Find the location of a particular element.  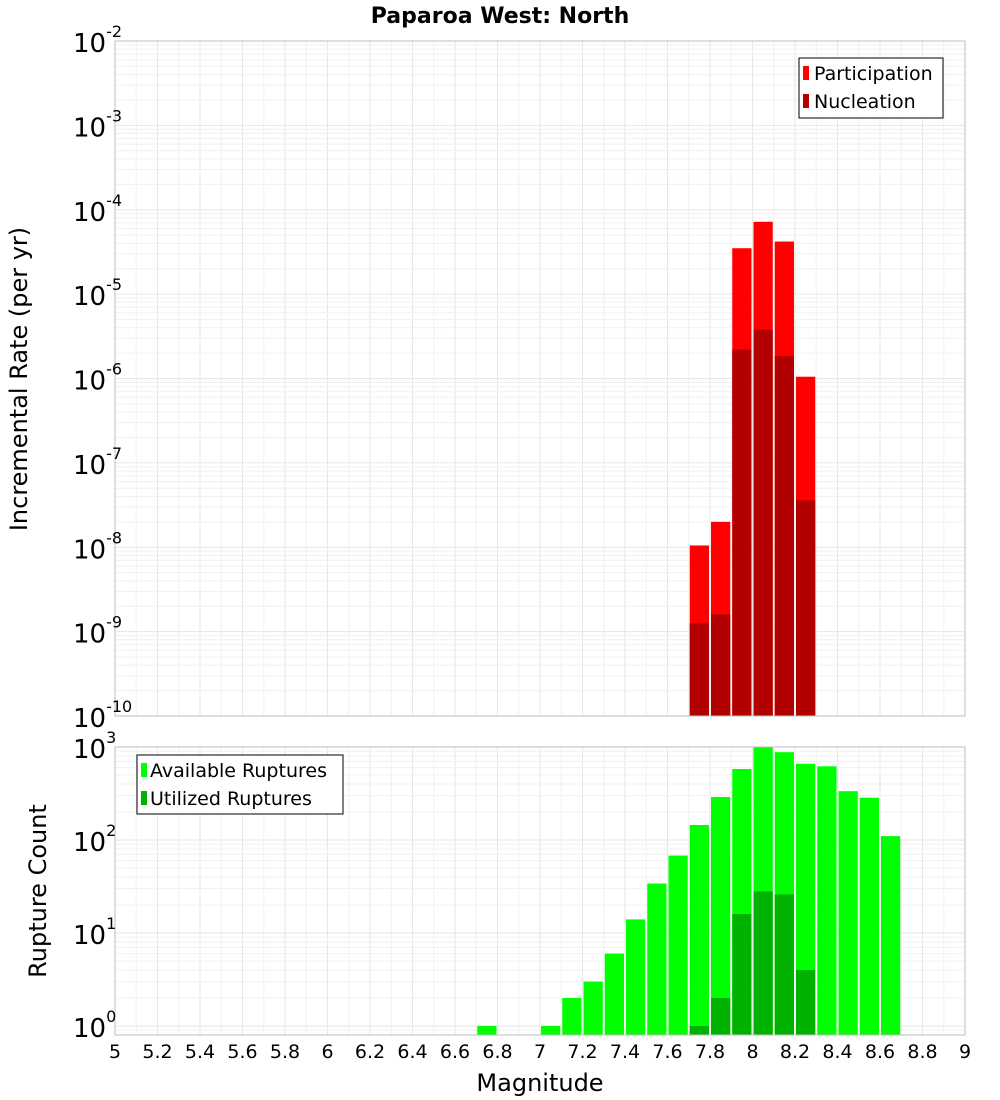

bar-available-ruptures-8.45 is located at coordinates (848, 913).